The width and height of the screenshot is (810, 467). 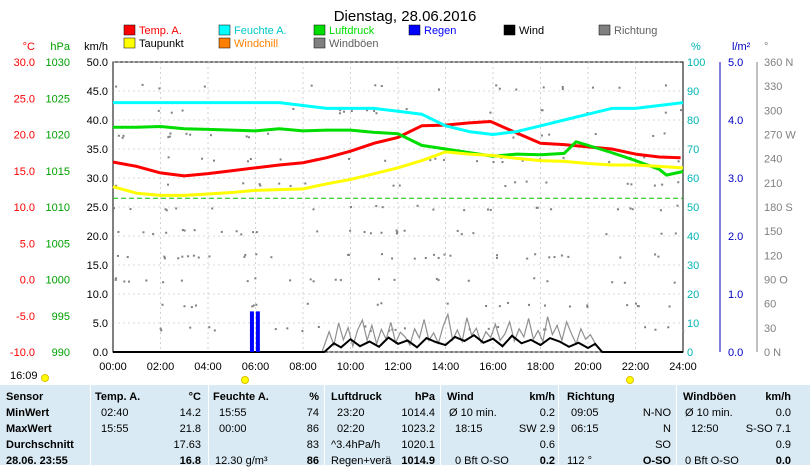 What do you see at coordinates (97, 208) in the screenshot?
I see `axis-tick-kmh: 25.0` at bounding box center [97, 208].